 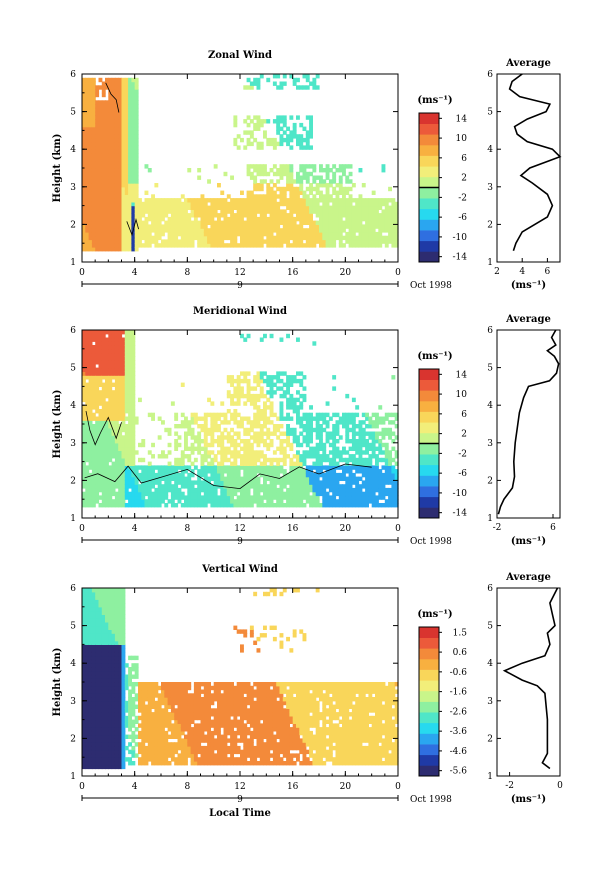 I want to click on contour-line, so click(x=103, y=428).